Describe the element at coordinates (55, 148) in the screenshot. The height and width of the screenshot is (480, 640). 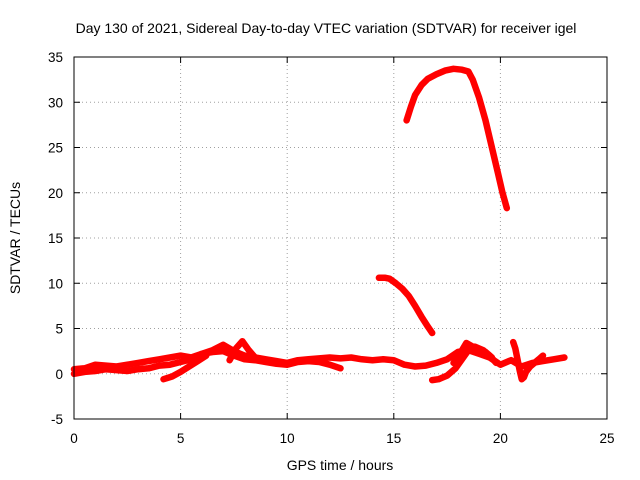
I see `y-tick-label: 25` at that location.